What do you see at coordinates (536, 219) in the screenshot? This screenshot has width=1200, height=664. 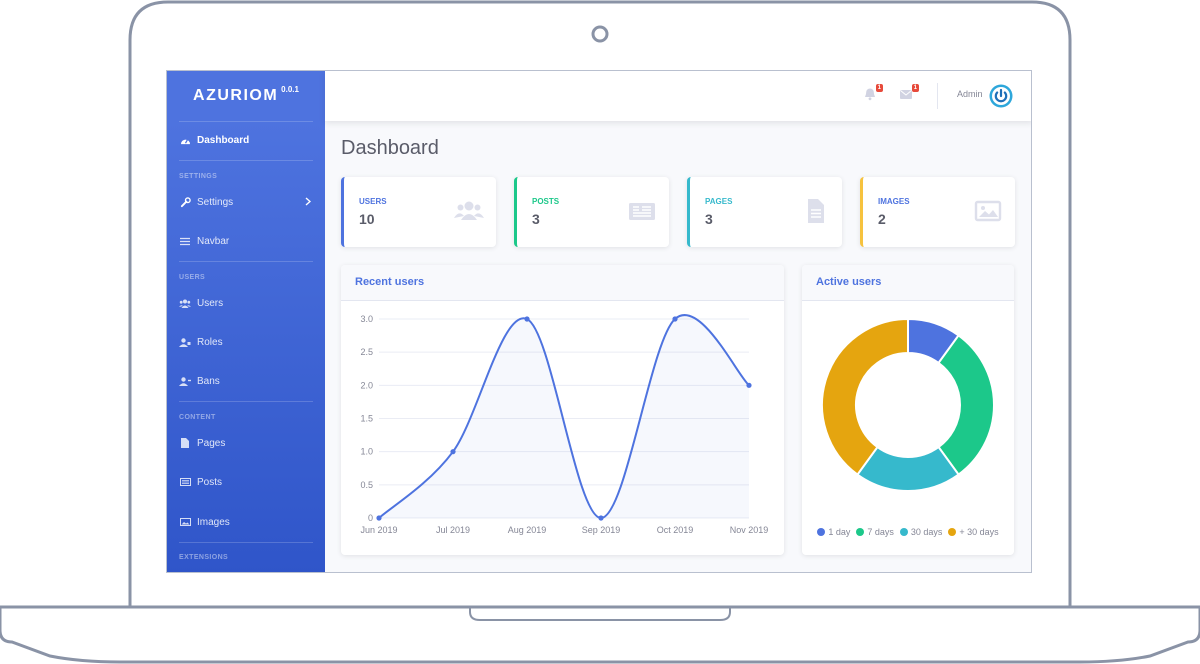 I see `stat-value: 3` at bounding box center [536, 219].